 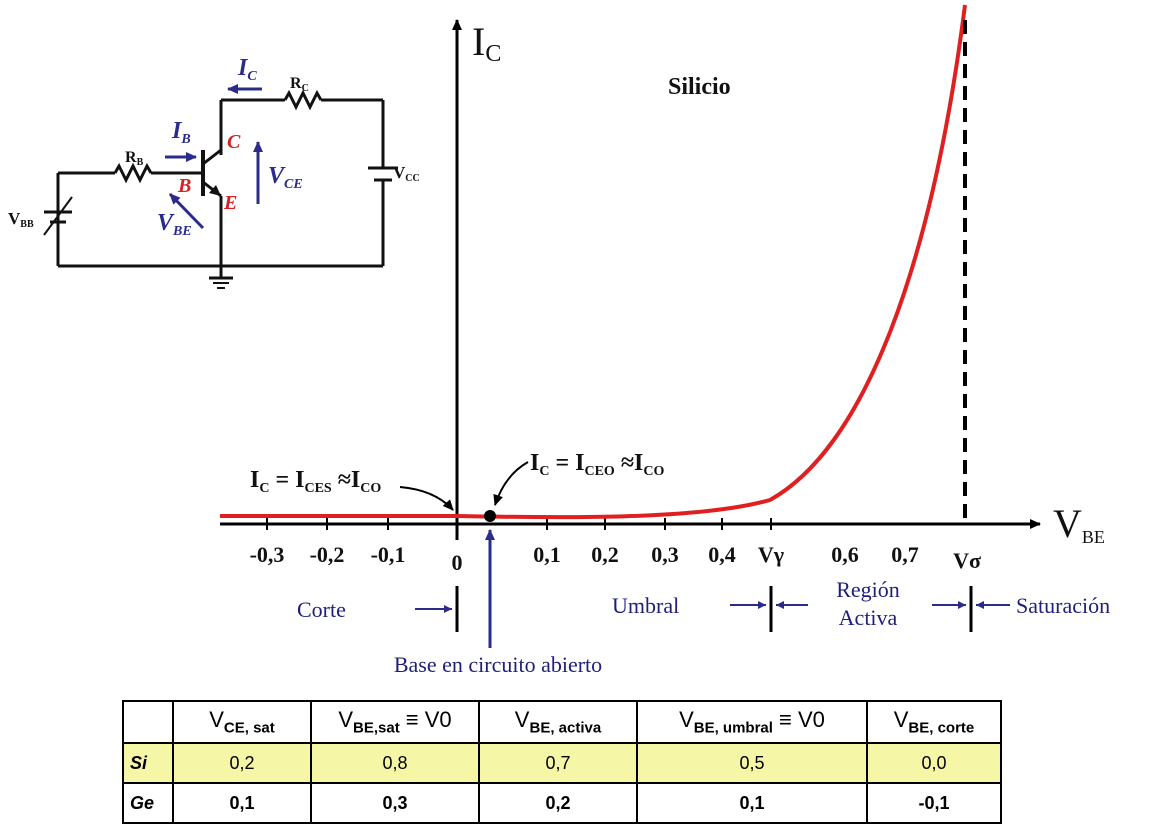 I want to click on table-header: VBE, umbral ≡ V0, so click(x=752, y=722).